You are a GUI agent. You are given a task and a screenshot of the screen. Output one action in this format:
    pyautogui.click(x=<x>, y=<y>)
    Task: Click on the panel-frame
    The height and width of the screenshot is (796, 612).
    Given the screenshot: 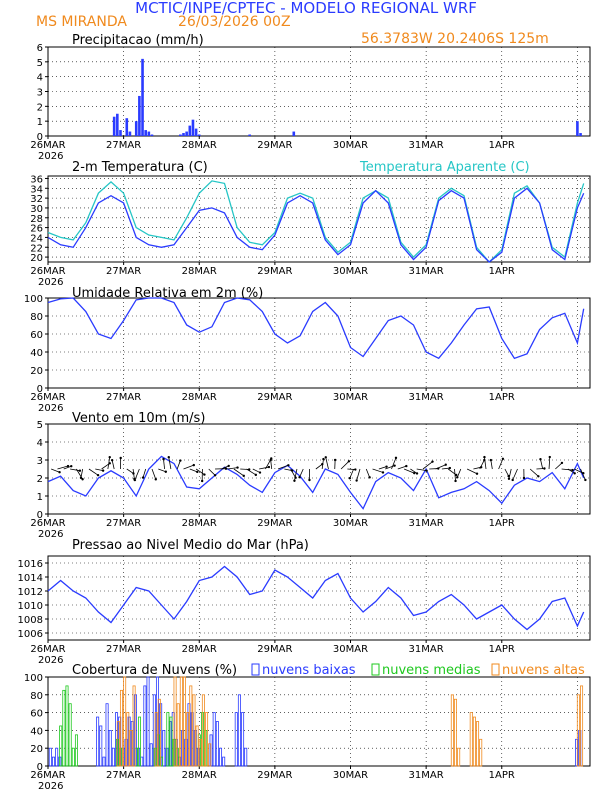 What is the action you would take?
    pyautogui.click(x=319, y=469)
    